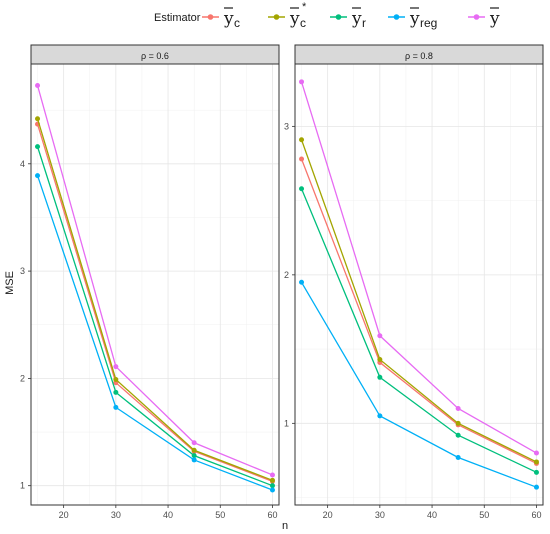 This screenshot has width=550, height=534. Describe the element at coordinates (419, 56) in the screenshot. I see `facet-strip-label: ρ = 0.8` at that location.